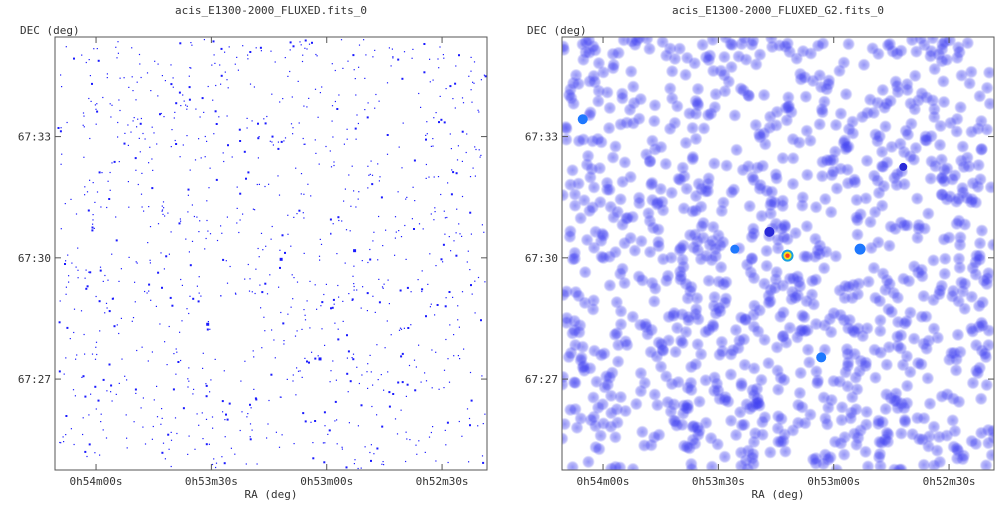  What do you see at coordinates (442, 481) in the screenshot?
I see `x-tick-label: 0h52m30s` at bounding box center [442, 481].